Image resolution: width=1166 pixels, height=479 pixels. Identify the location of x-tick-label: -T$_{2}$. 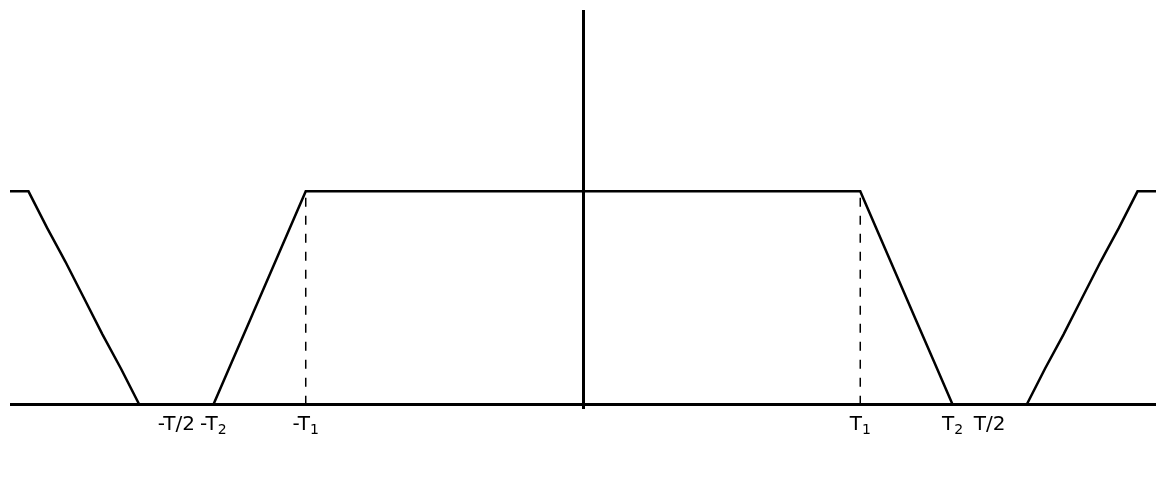
(213, 424).